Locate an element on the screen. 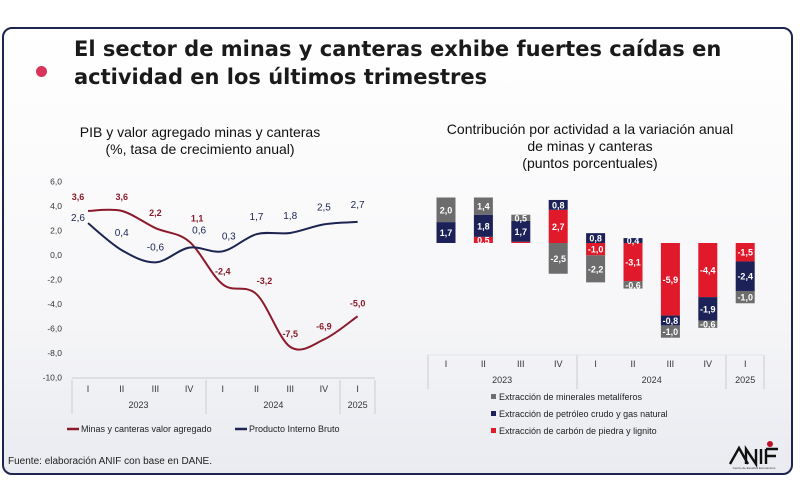 This screenshot has height=500, width=800. legend-label: Extracción de carbón de piedra y lignito is located at coordinates (578, 431).